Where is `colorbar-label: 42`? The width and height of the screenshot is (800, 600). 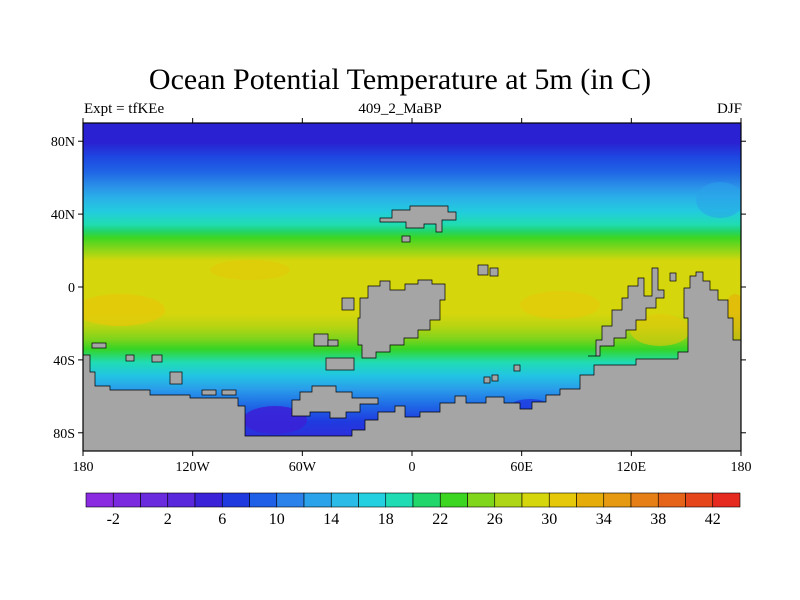 colorbar-label: 42 is located at coordinates (713, 519).